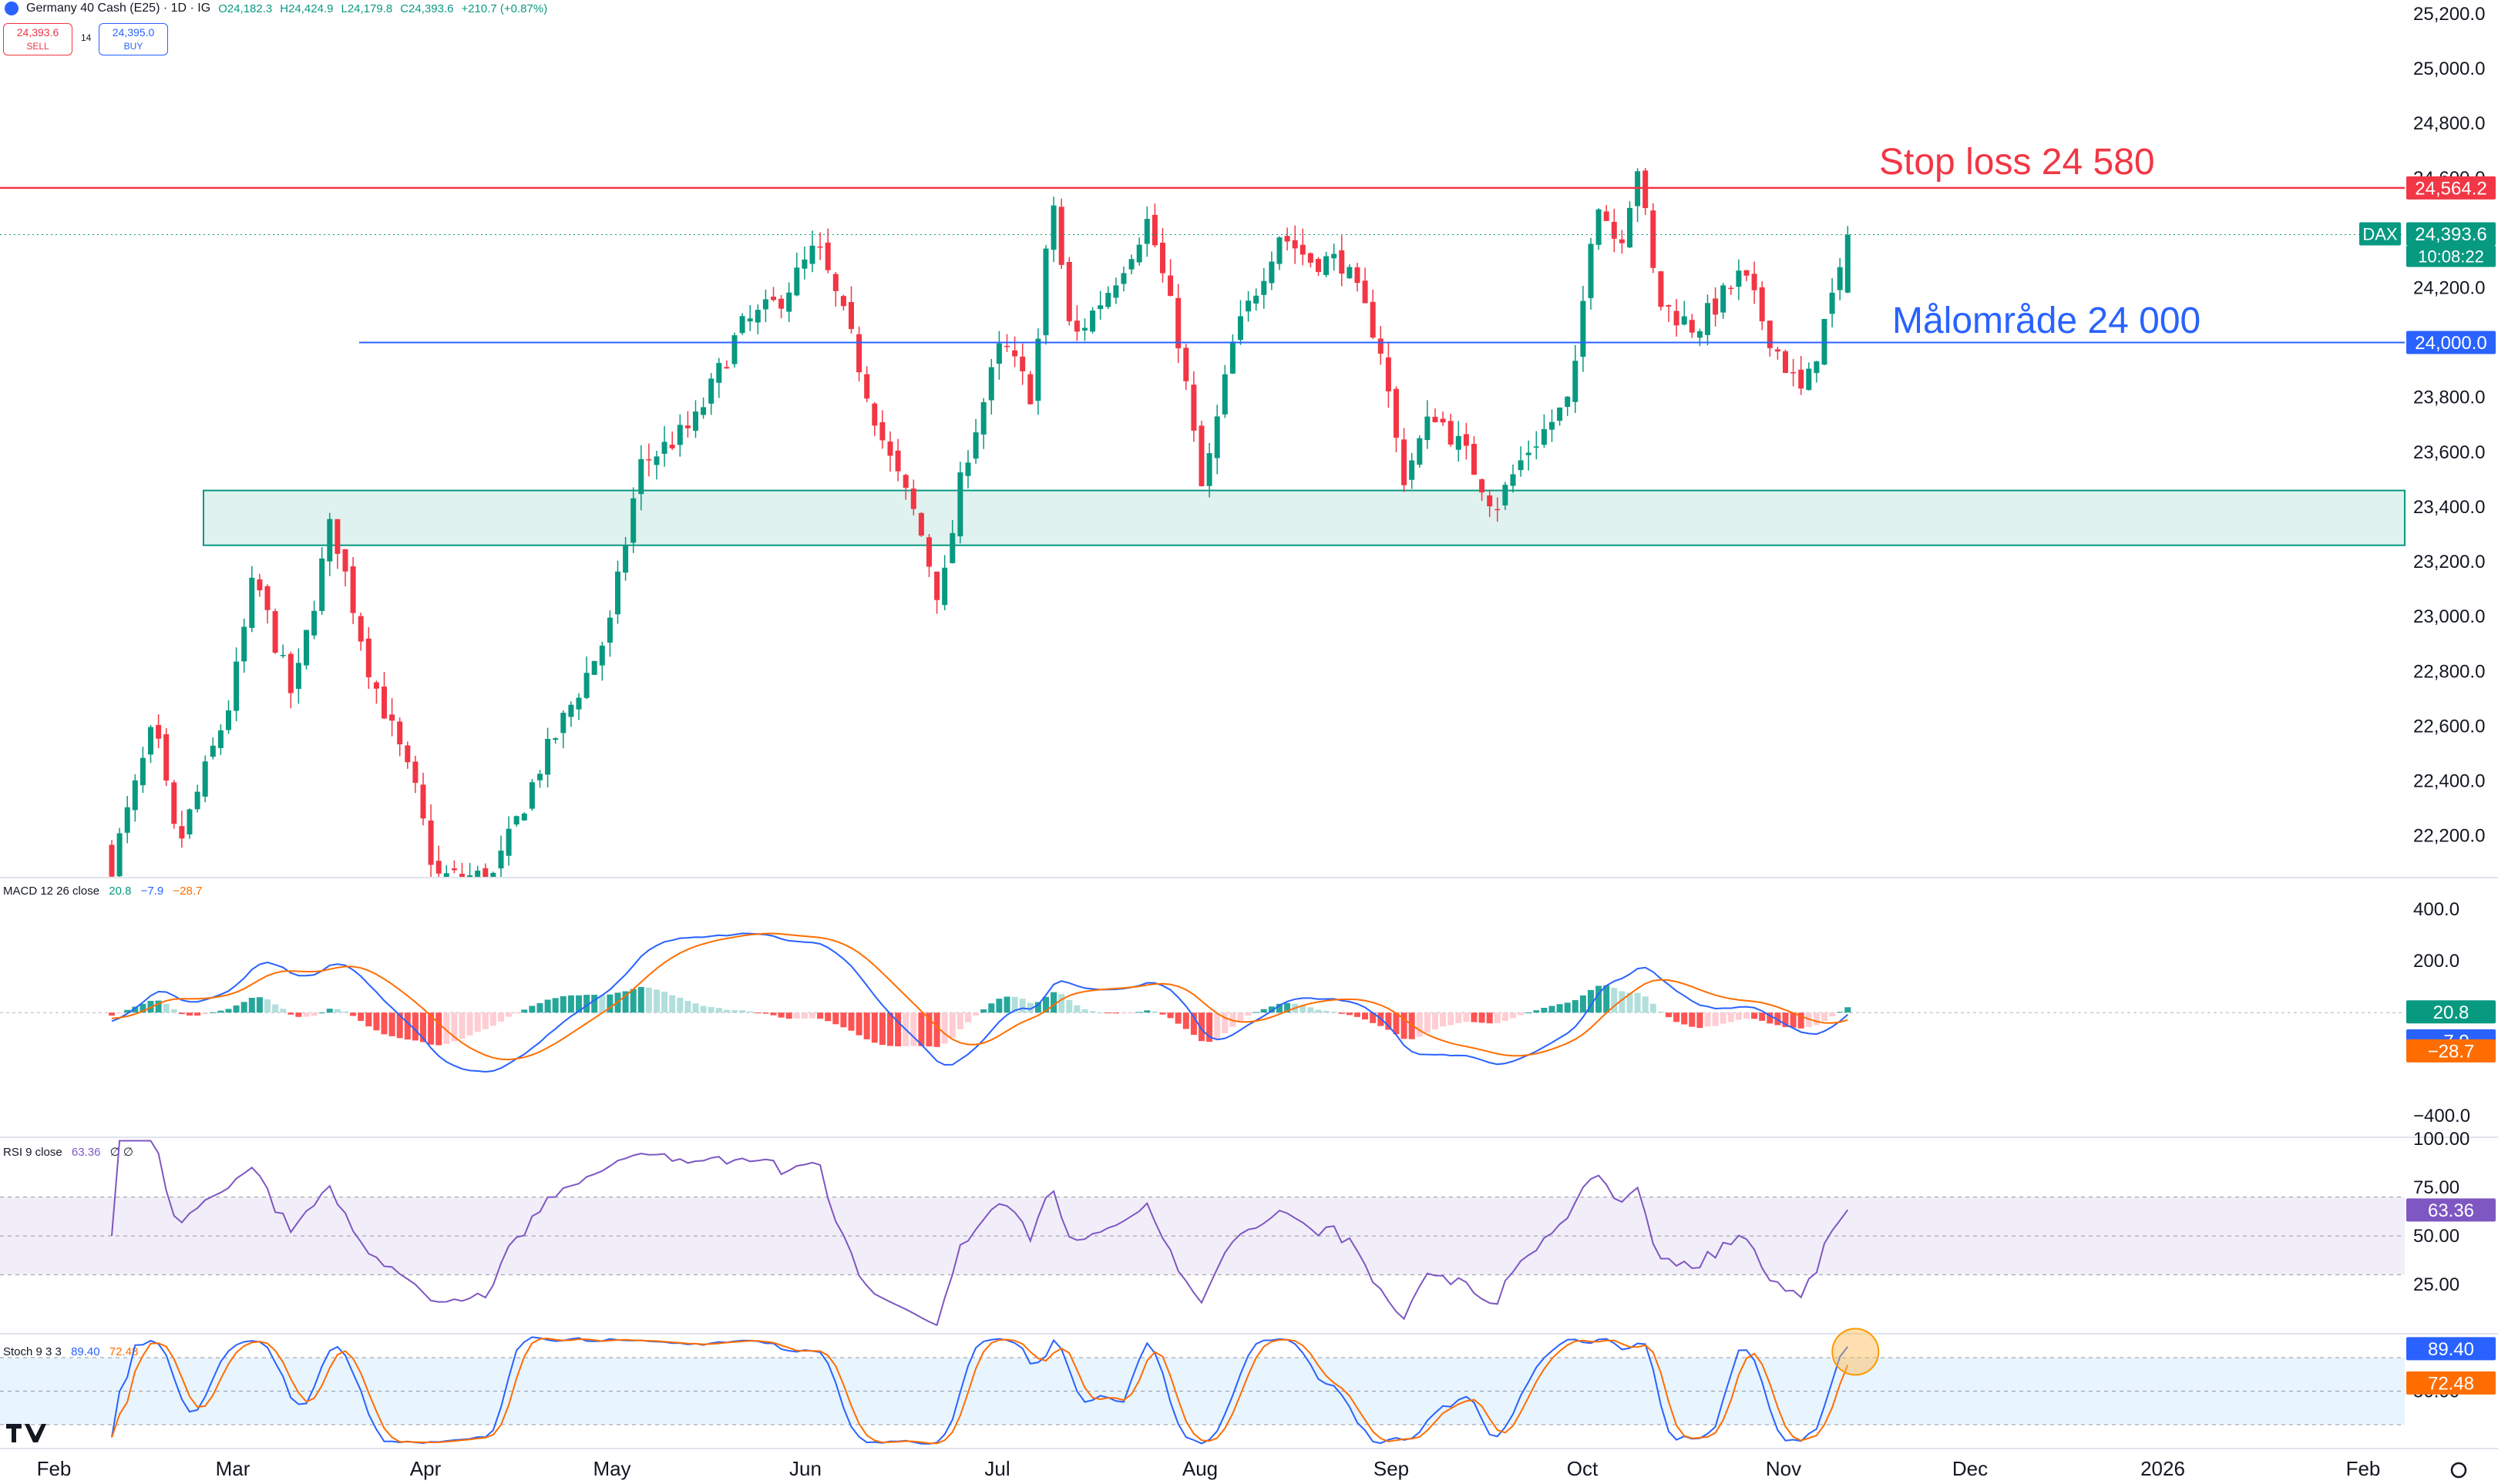 This screenshot has width=2498, height=1484. I want to click on macd-signal-badge: −28.7, so click(2451, 1051).